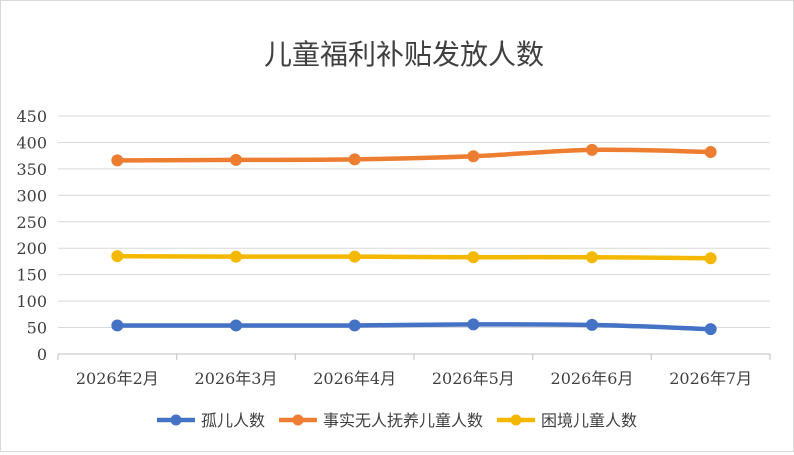  I want to click on x-tick-label: 2026年4月, so click(354, 378).